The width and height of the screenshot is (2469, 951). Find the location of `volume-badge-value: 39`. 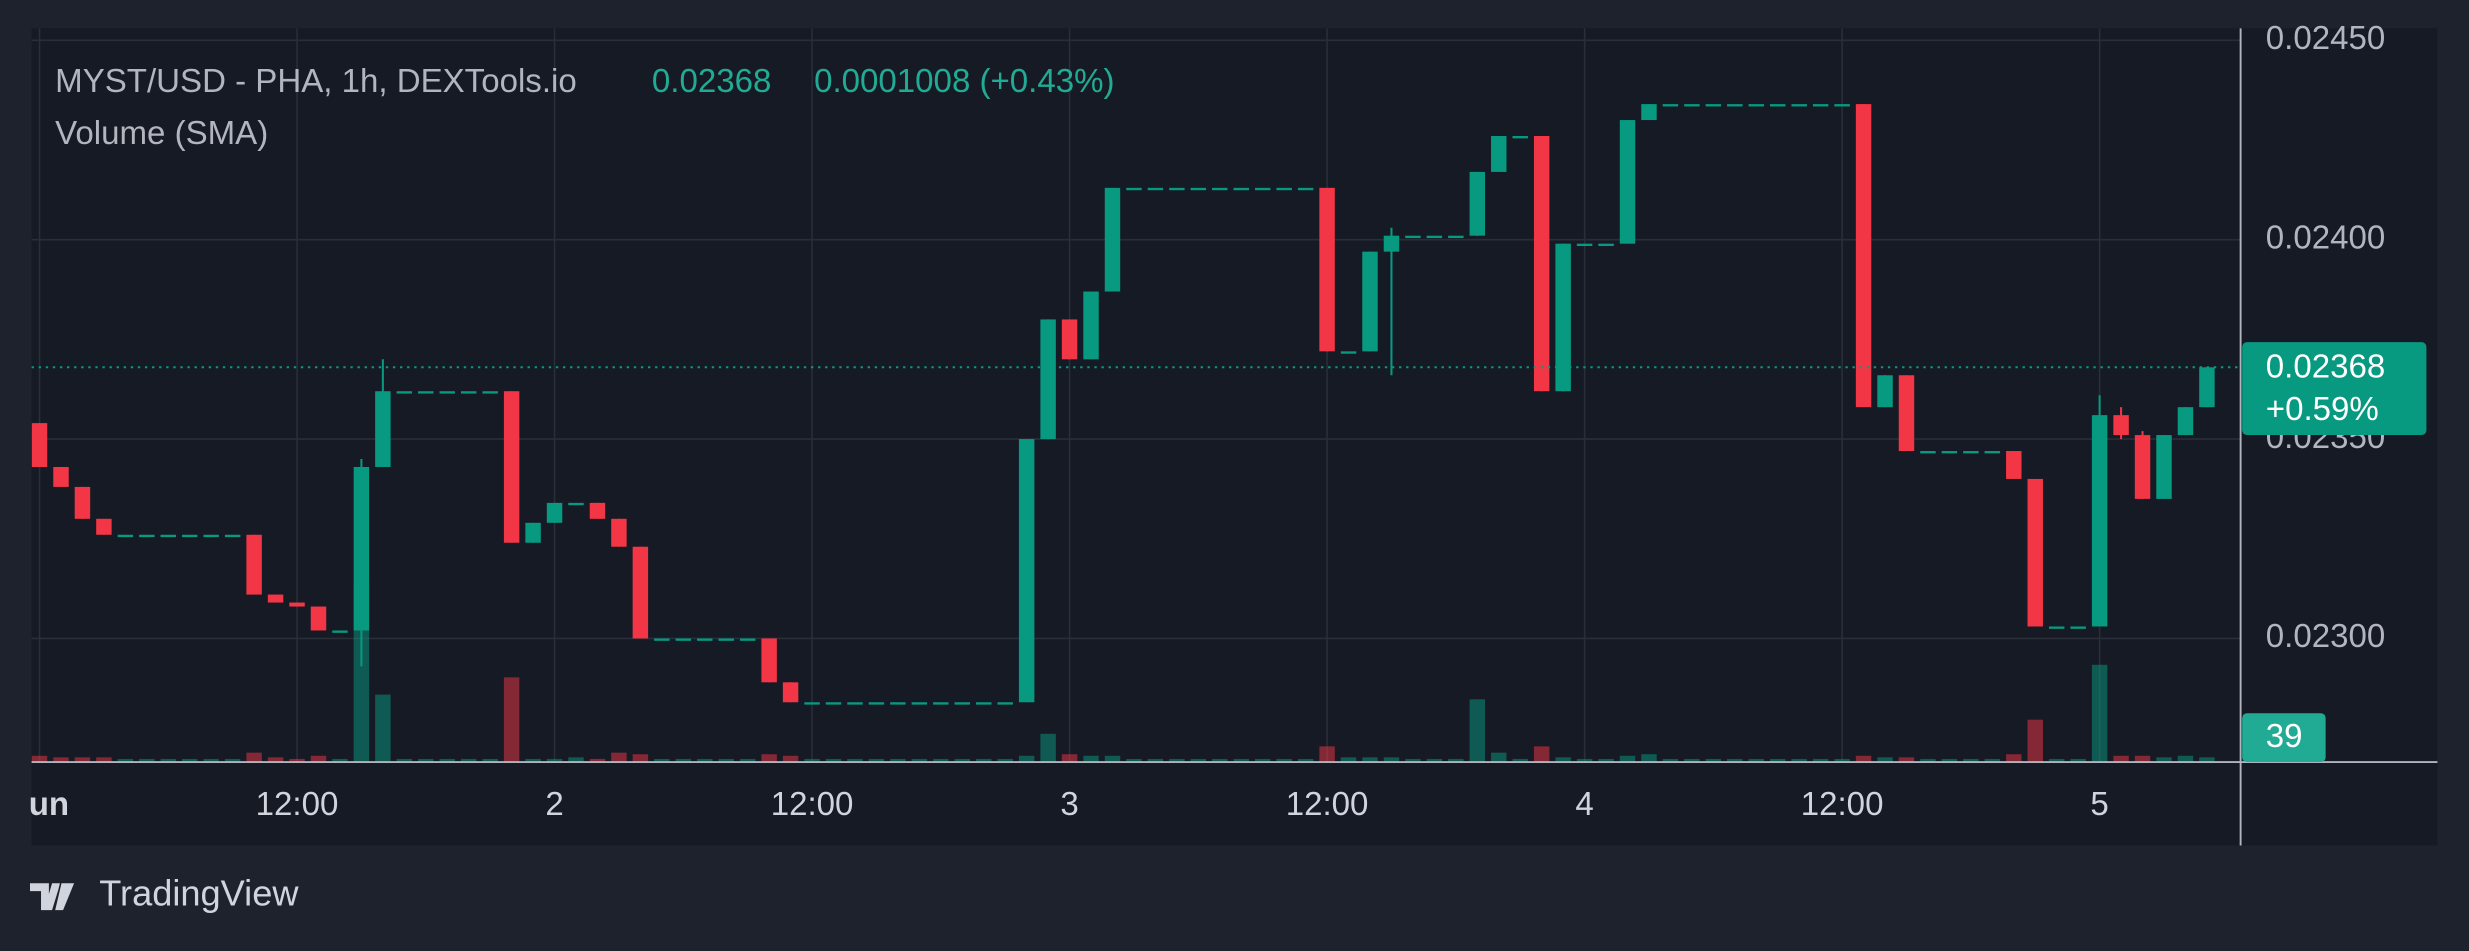

volume-badge-value: 39 is located at coordinates (2284, 736).